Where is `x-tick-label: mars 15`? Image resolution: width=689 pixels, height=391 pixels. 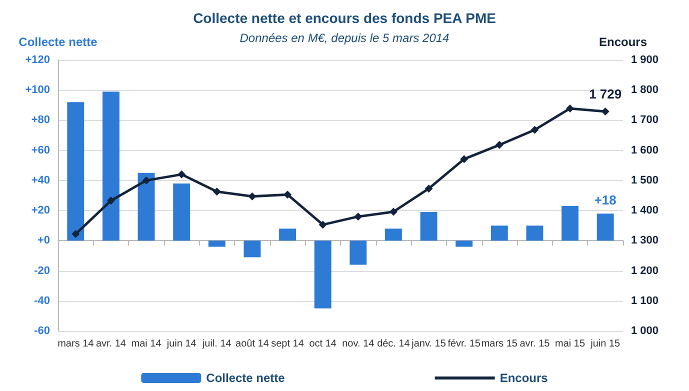
x-tick-label: mars 15 is located at coordinates (499, 344).